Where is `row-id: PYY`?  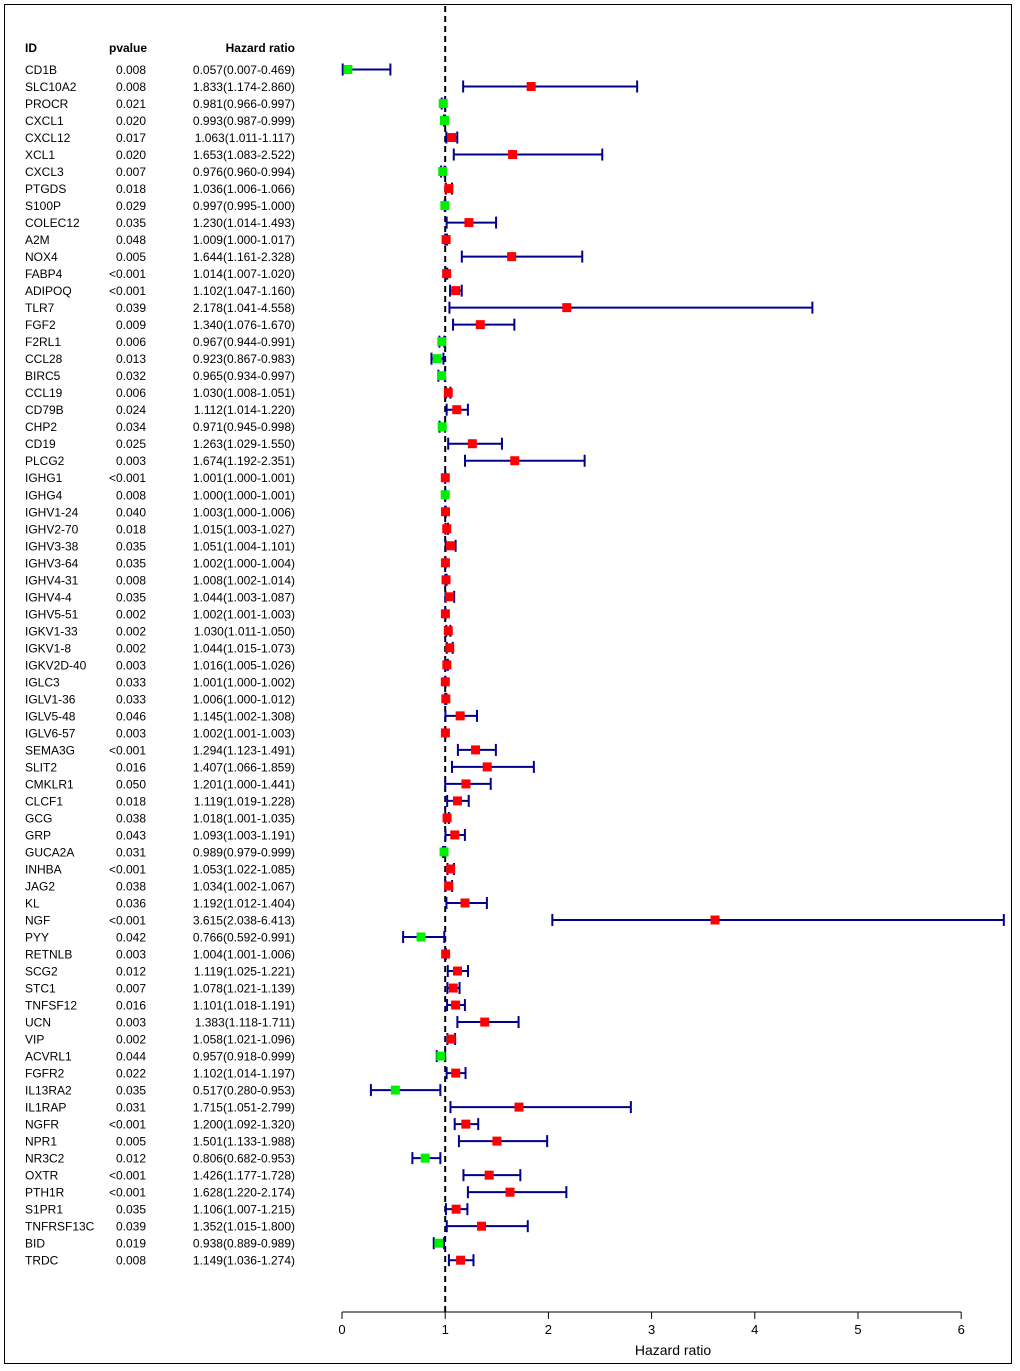 row-id: PYY is located at coordinates (37, 938).